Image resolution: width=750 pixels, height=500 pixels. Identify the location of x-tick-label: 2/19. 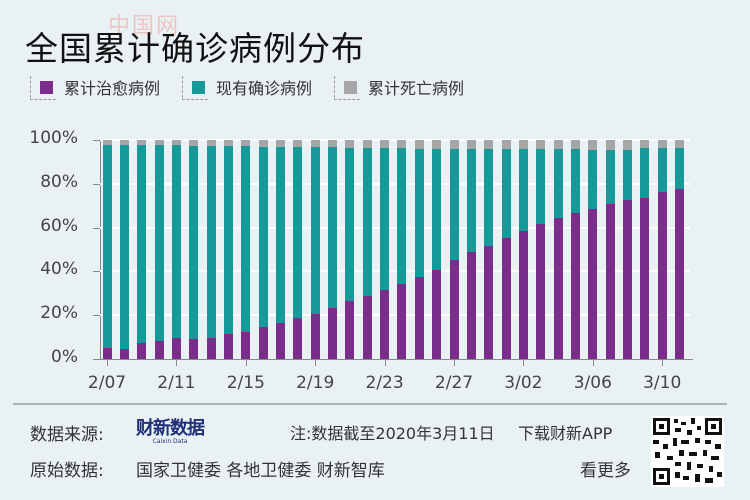
(315, 383).